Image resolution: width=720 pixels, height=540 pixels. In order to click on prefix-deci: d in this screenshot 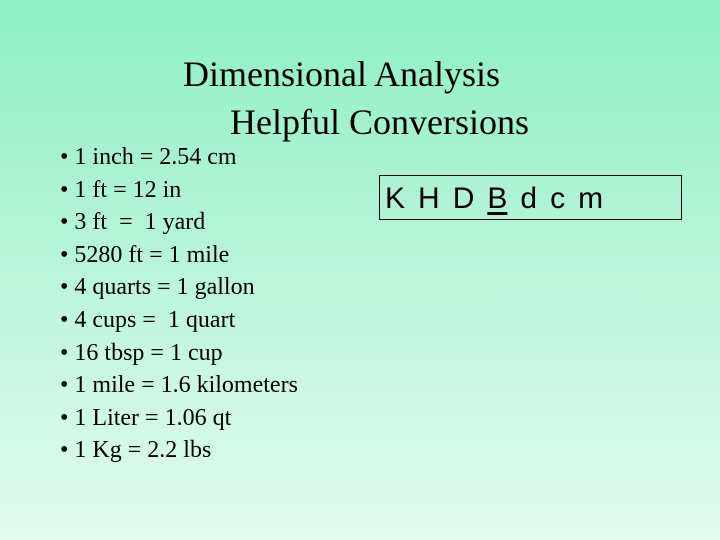, I will do `click(529, 198)`.